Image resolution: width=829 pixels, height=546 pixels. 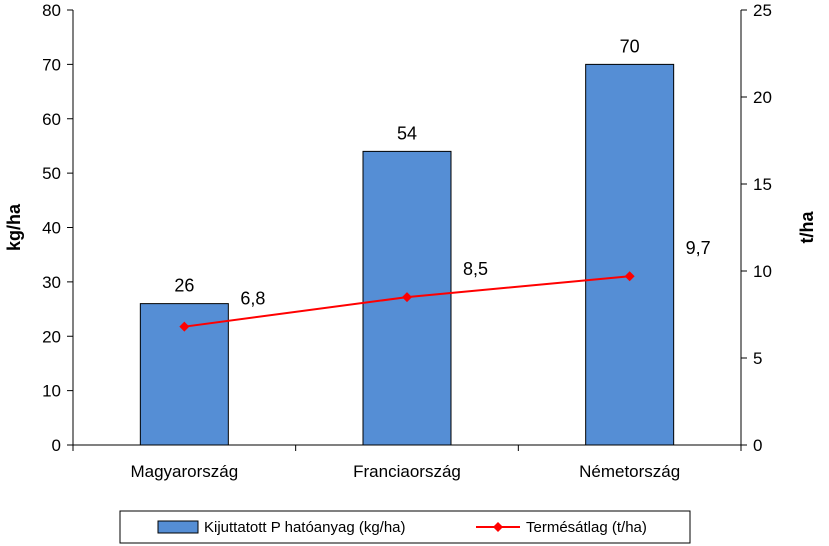 I want to click on line-data-label: 6,8, so click(x=252, y=299).